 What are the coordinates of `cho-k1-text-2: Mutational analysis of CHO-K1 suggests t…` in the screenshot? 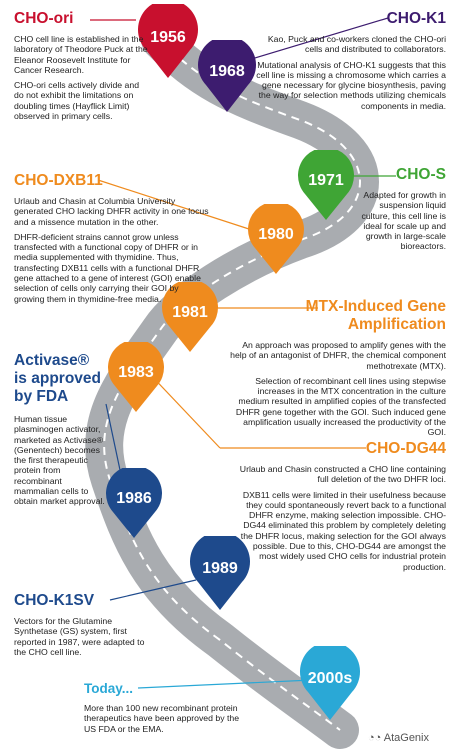 It's located at (351, 85).